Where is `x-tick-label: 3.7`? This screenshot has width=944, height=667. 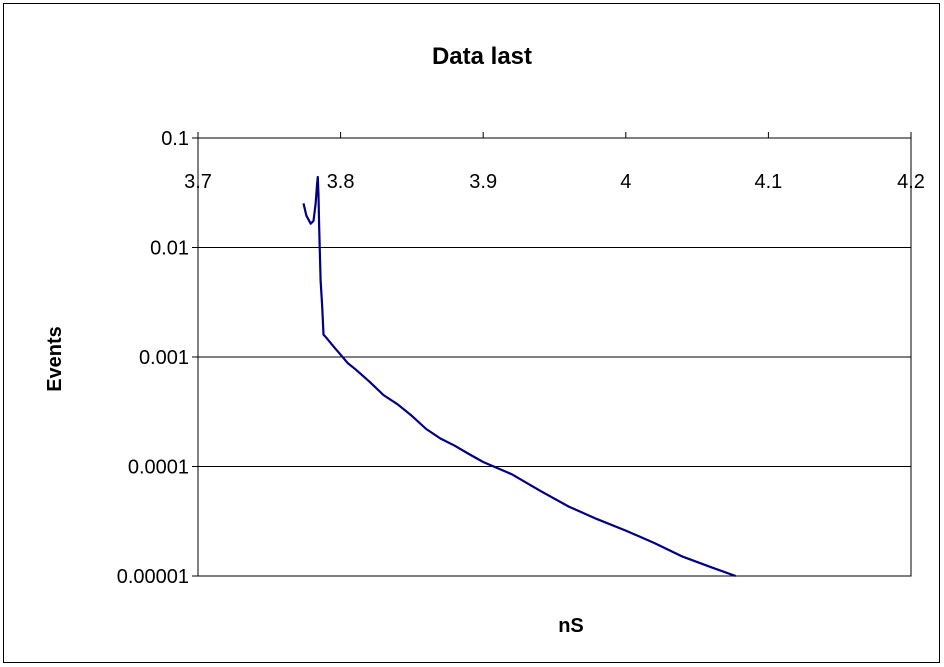
x-tick-label: 3.7 is located at coordinates (198, 182).